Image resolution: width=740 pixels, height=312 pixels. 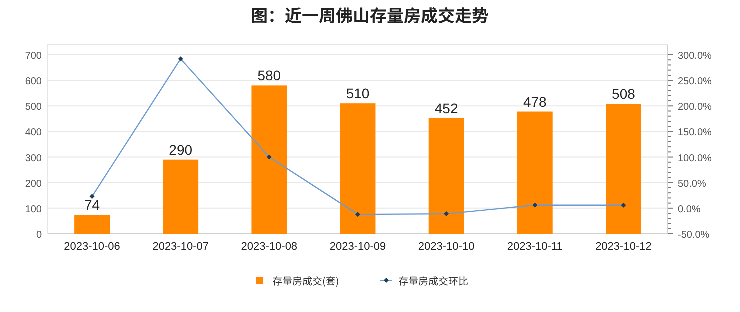 What do you see at coordinates (33, 184) in the screenshot?
I see `y-tick-label: 200` at bounding box center [33, 184].